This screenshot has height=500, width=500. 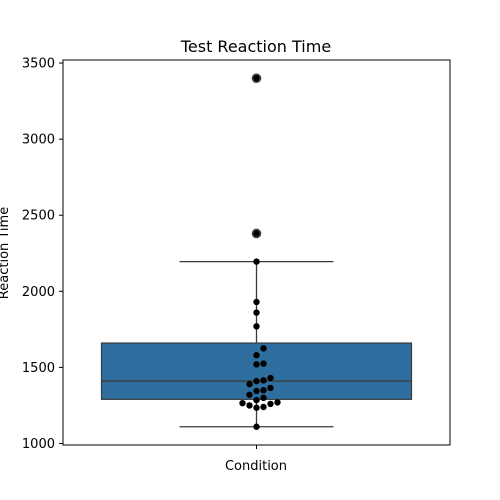 What do you see at coordinates (38, 64) in the screenshot?
I see `y-tick-label: 3500` at bounding box center [38, 64].